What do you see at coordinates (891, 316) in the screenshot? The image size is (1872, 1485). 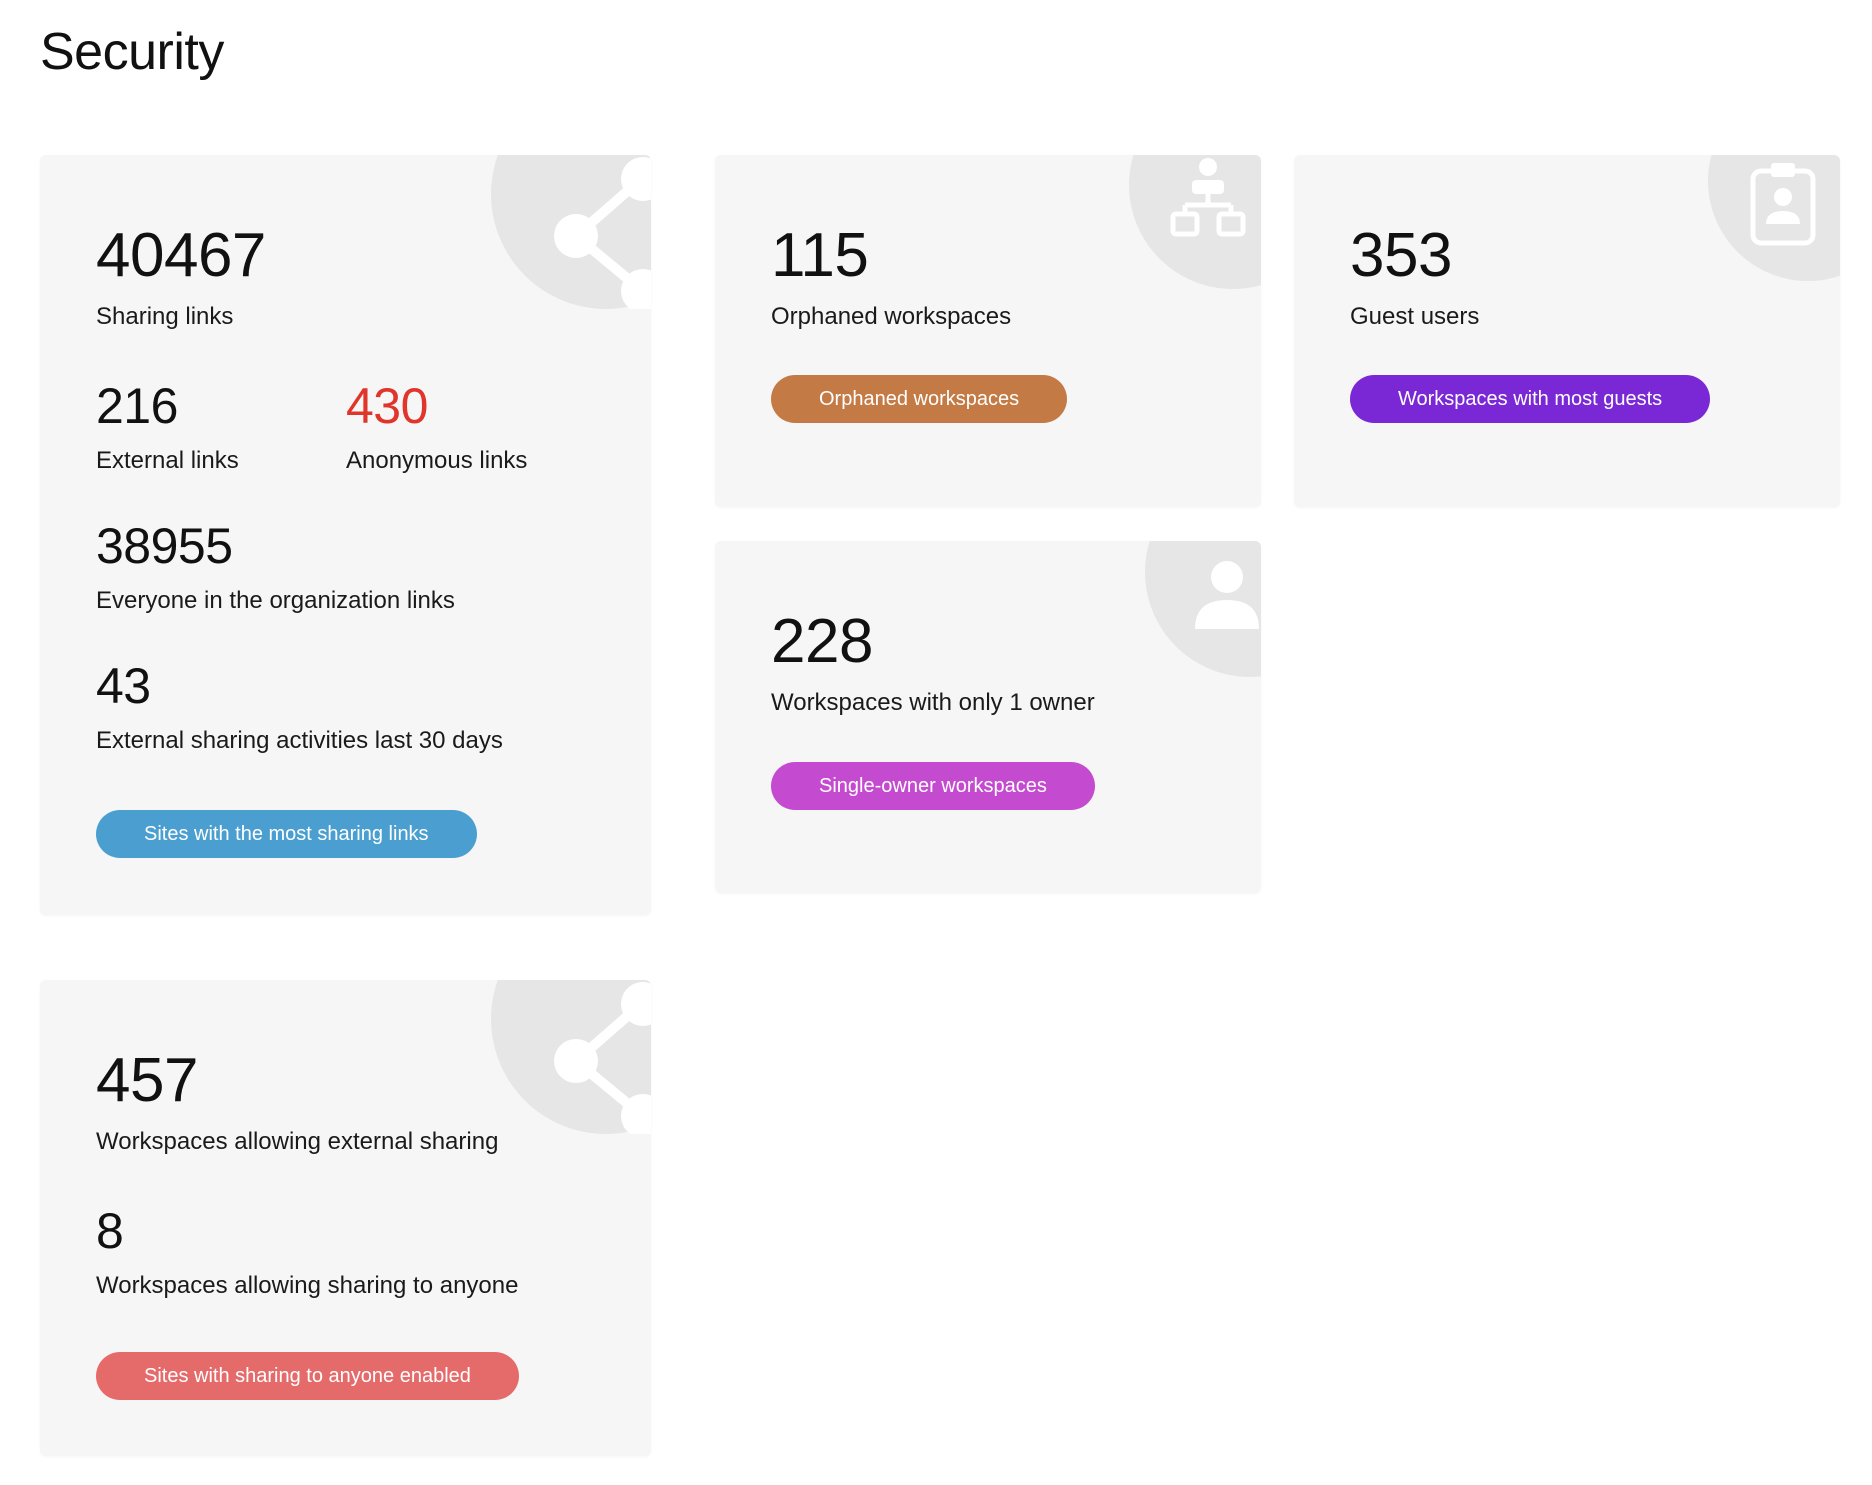 I see `orphaned-label: Orphaned workspaces` at bounding box center [891, 316].